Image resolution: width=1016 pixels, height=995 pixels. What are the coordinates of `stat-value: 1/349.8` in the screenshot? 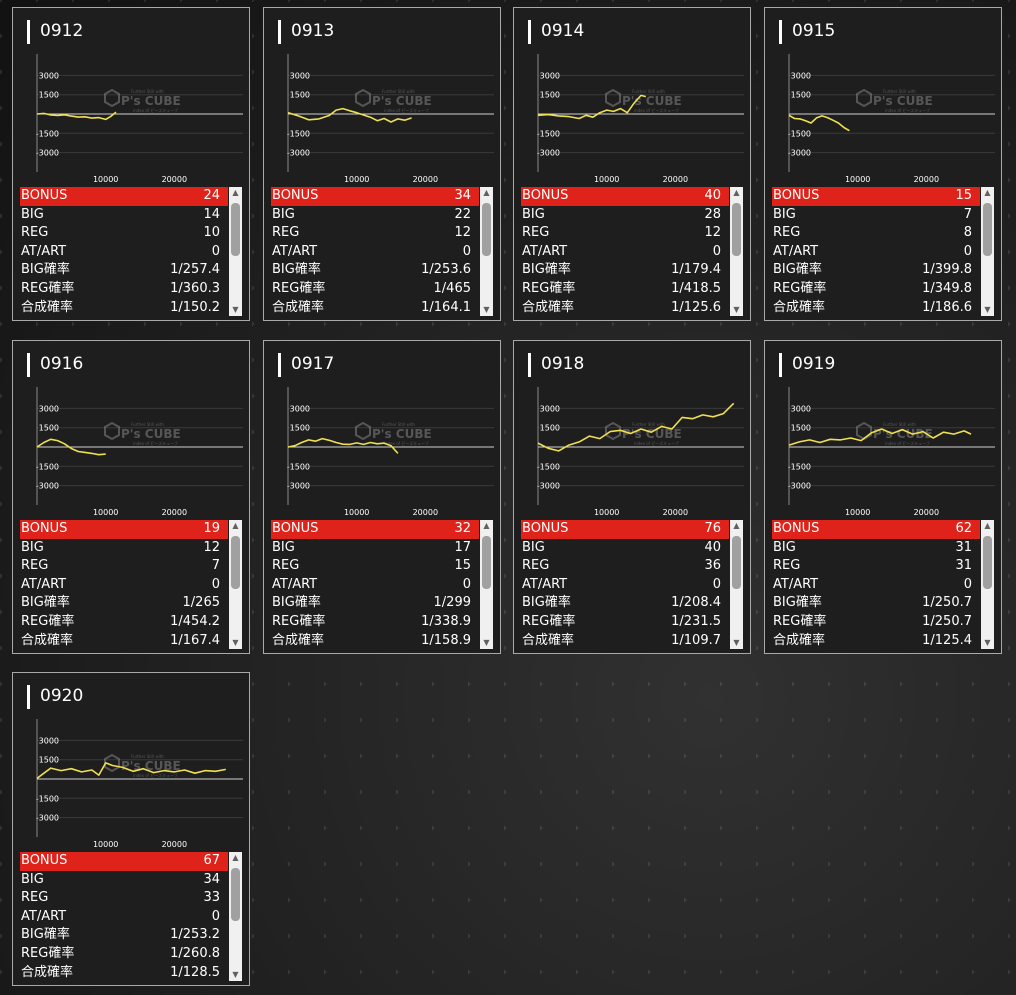 It's located at (947, 288).